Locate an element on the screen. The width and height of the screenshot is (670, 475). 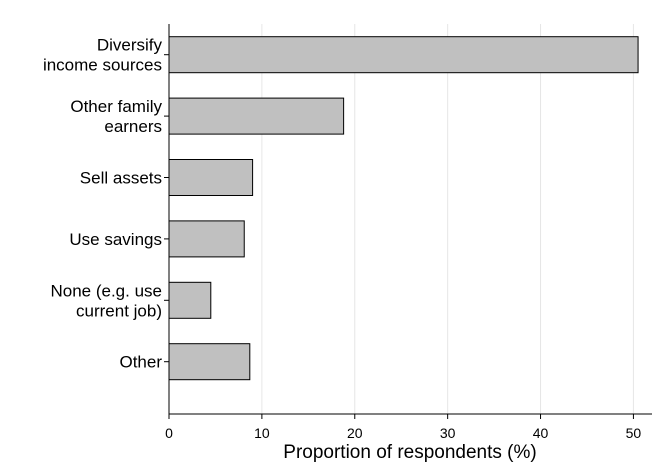
x-tick-label: 0 is located at coordinates (169, 433).